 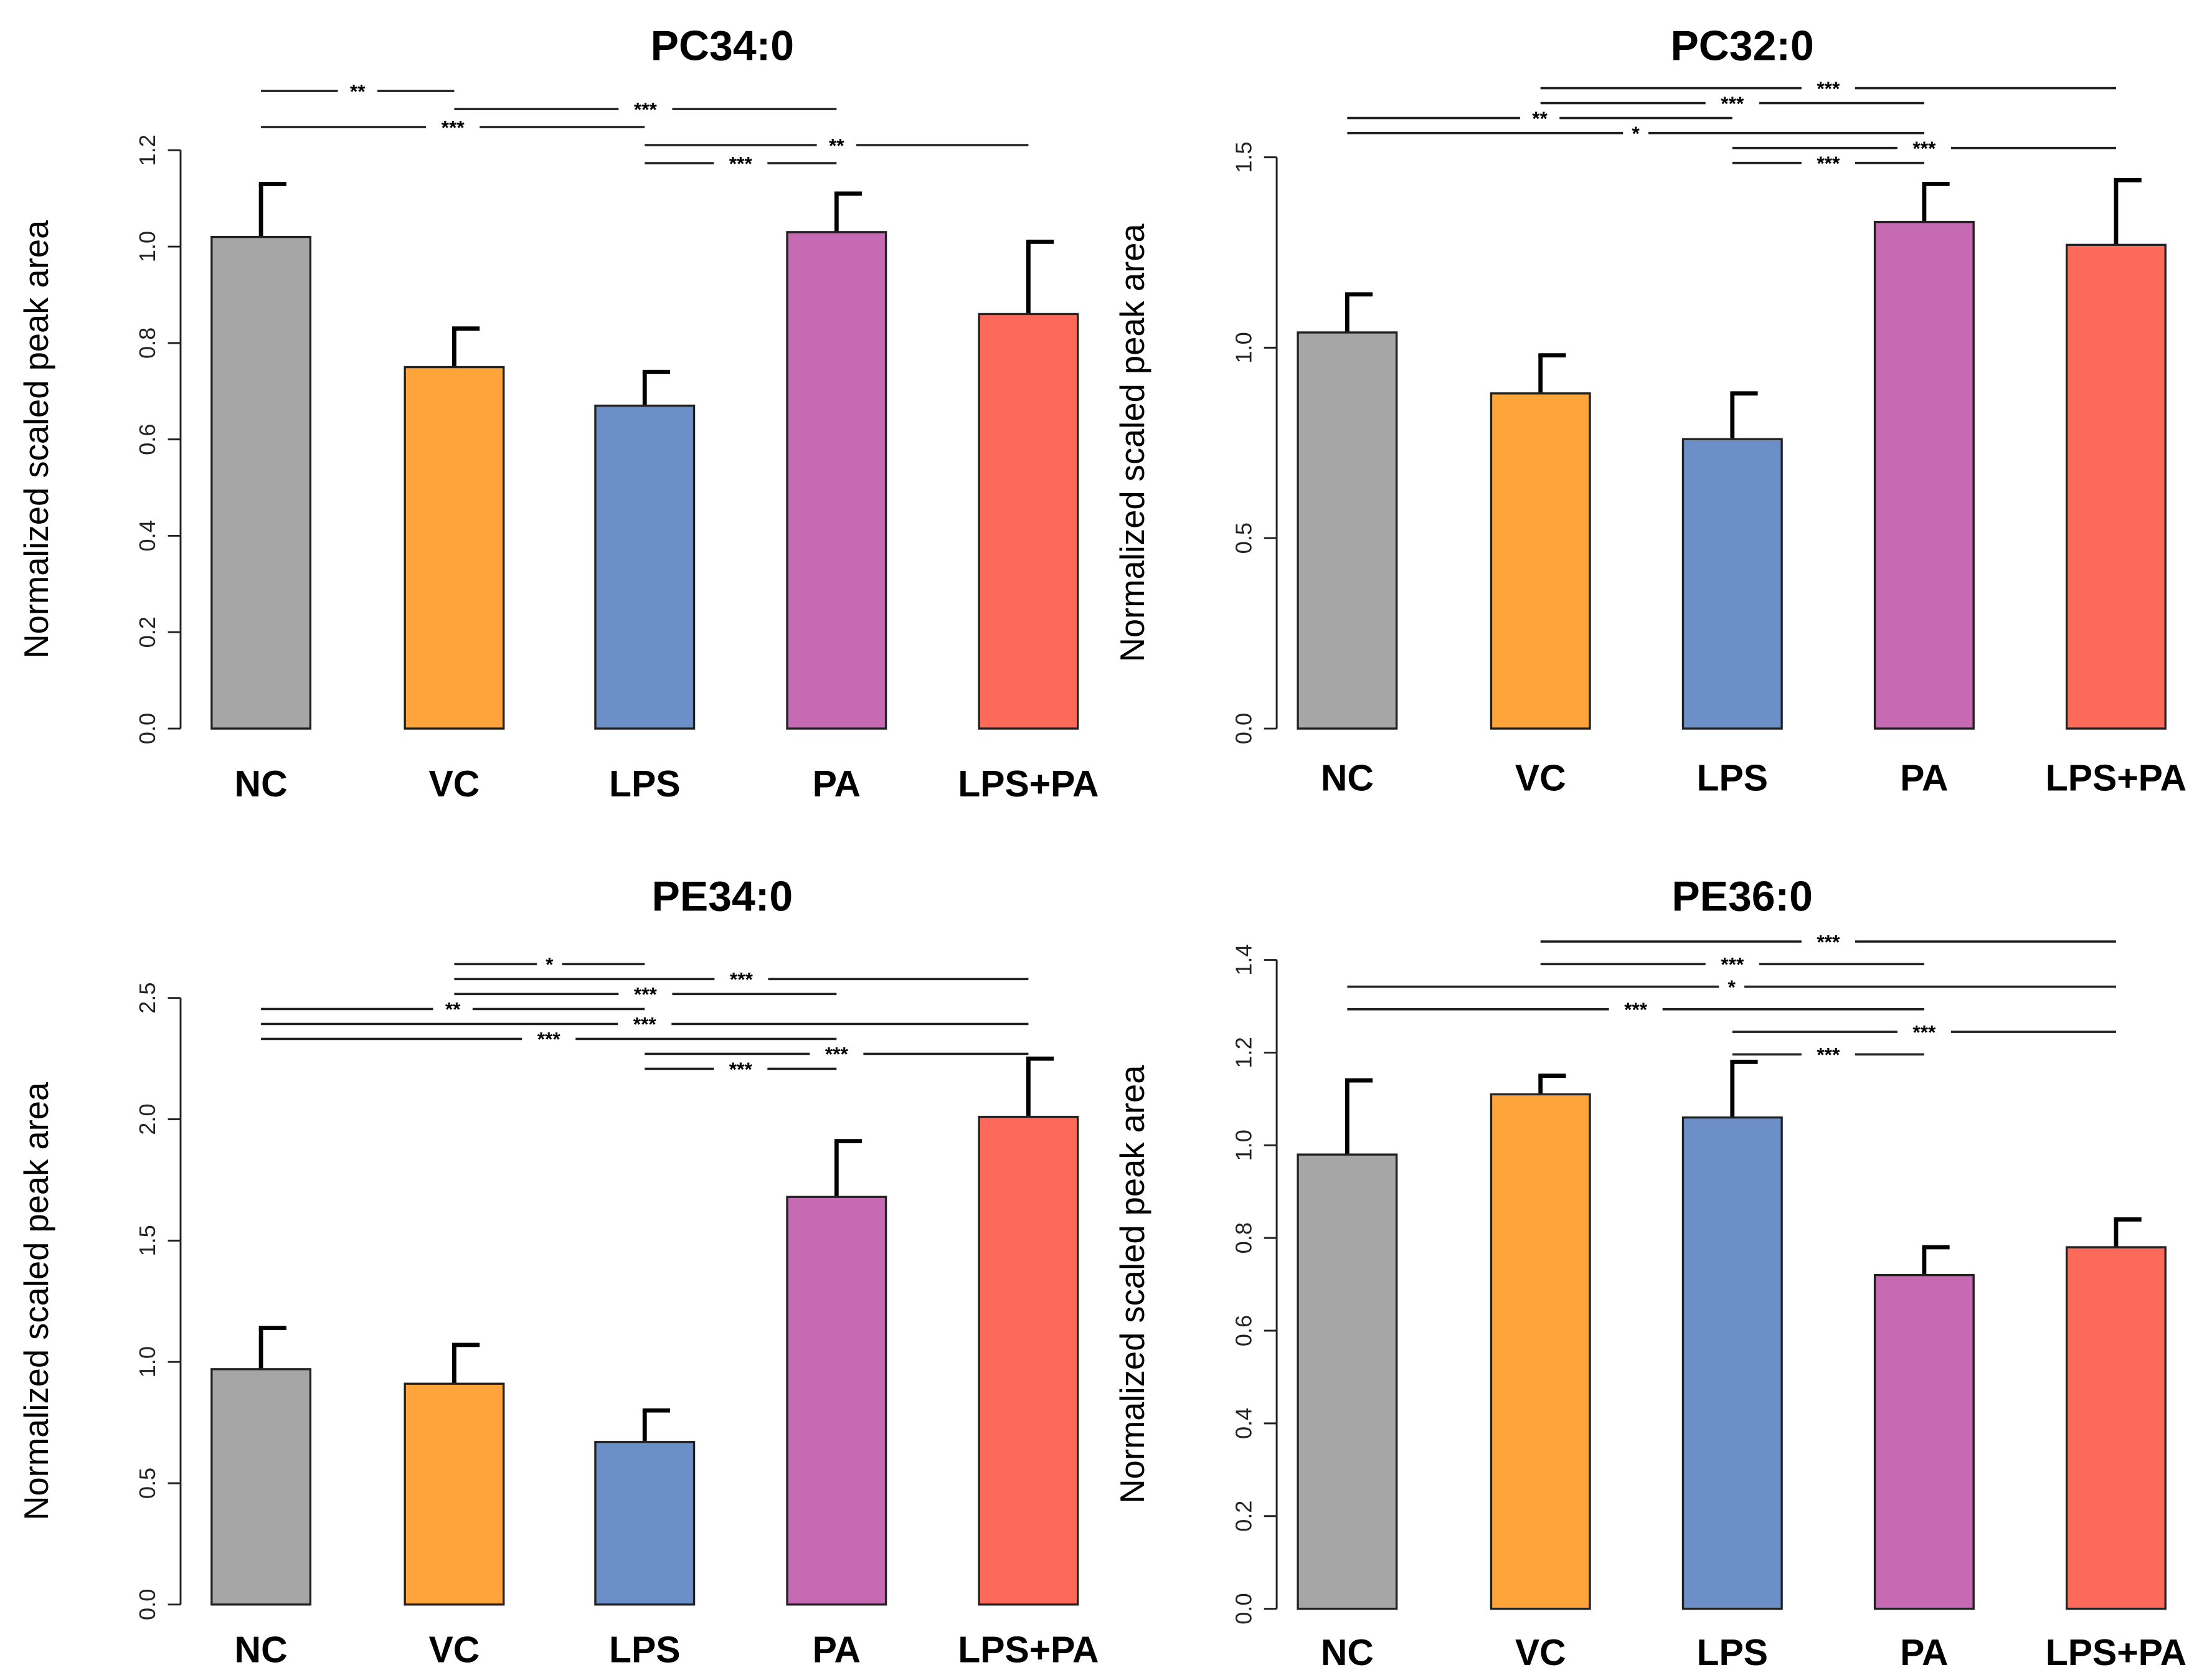 What do you see at coordinates (147, 1119) in the screenshot?
I see `y-tick-label: 2.0` at bounding box center [147, 1119].